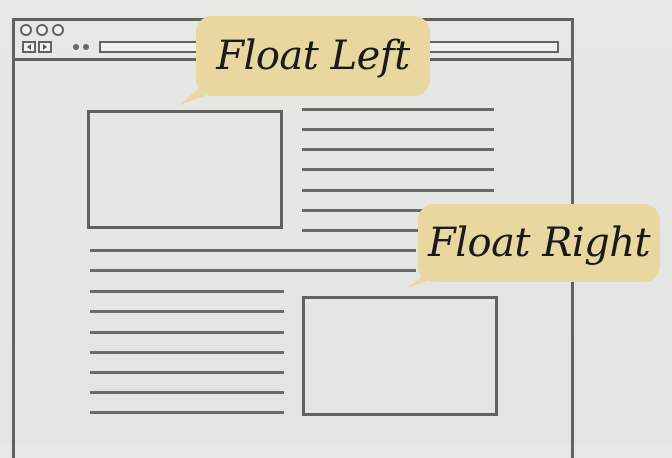  I want to click on back-arrow-icon, so click(29, 47).